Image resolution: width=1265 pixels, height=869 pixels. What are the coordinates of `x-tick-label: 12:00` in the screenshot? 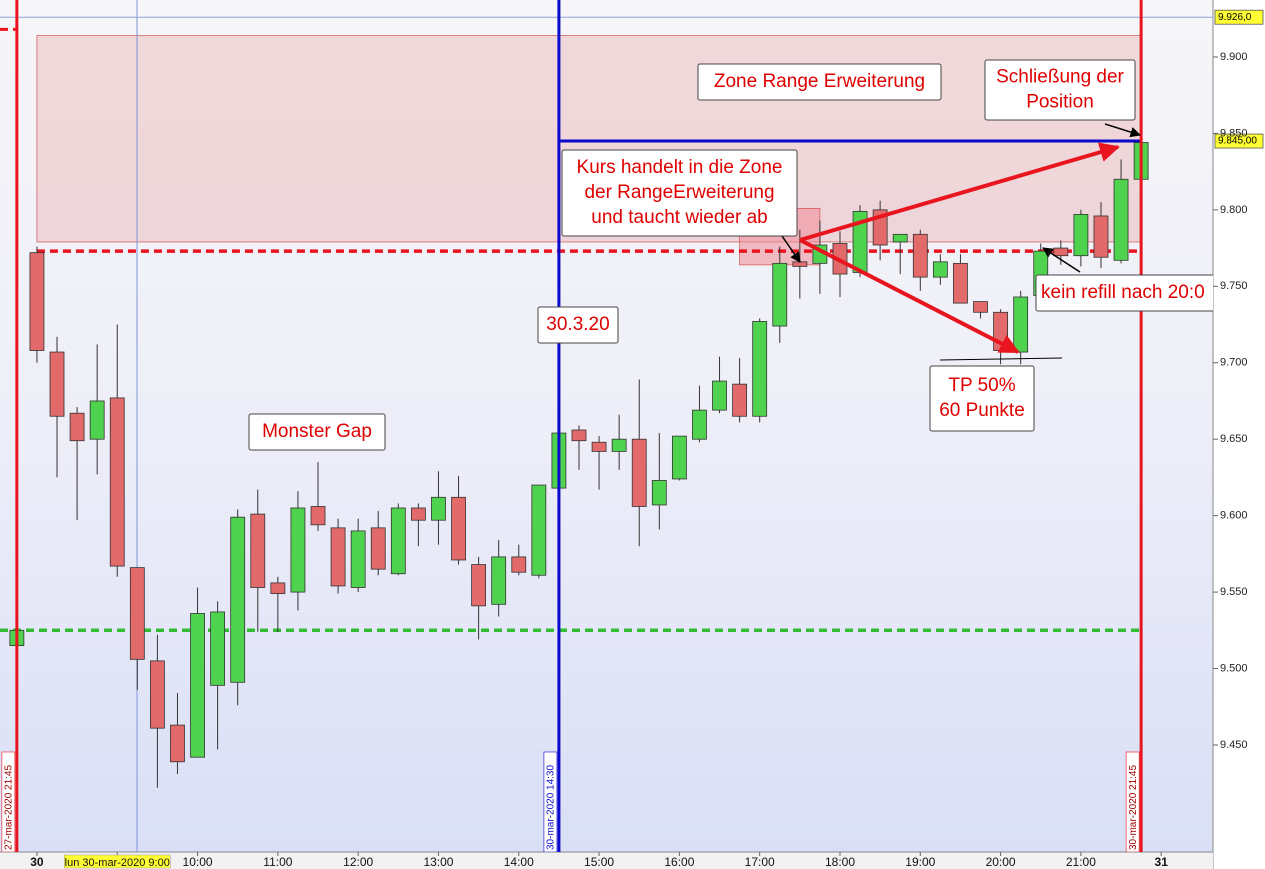 It's located at (358, 862).